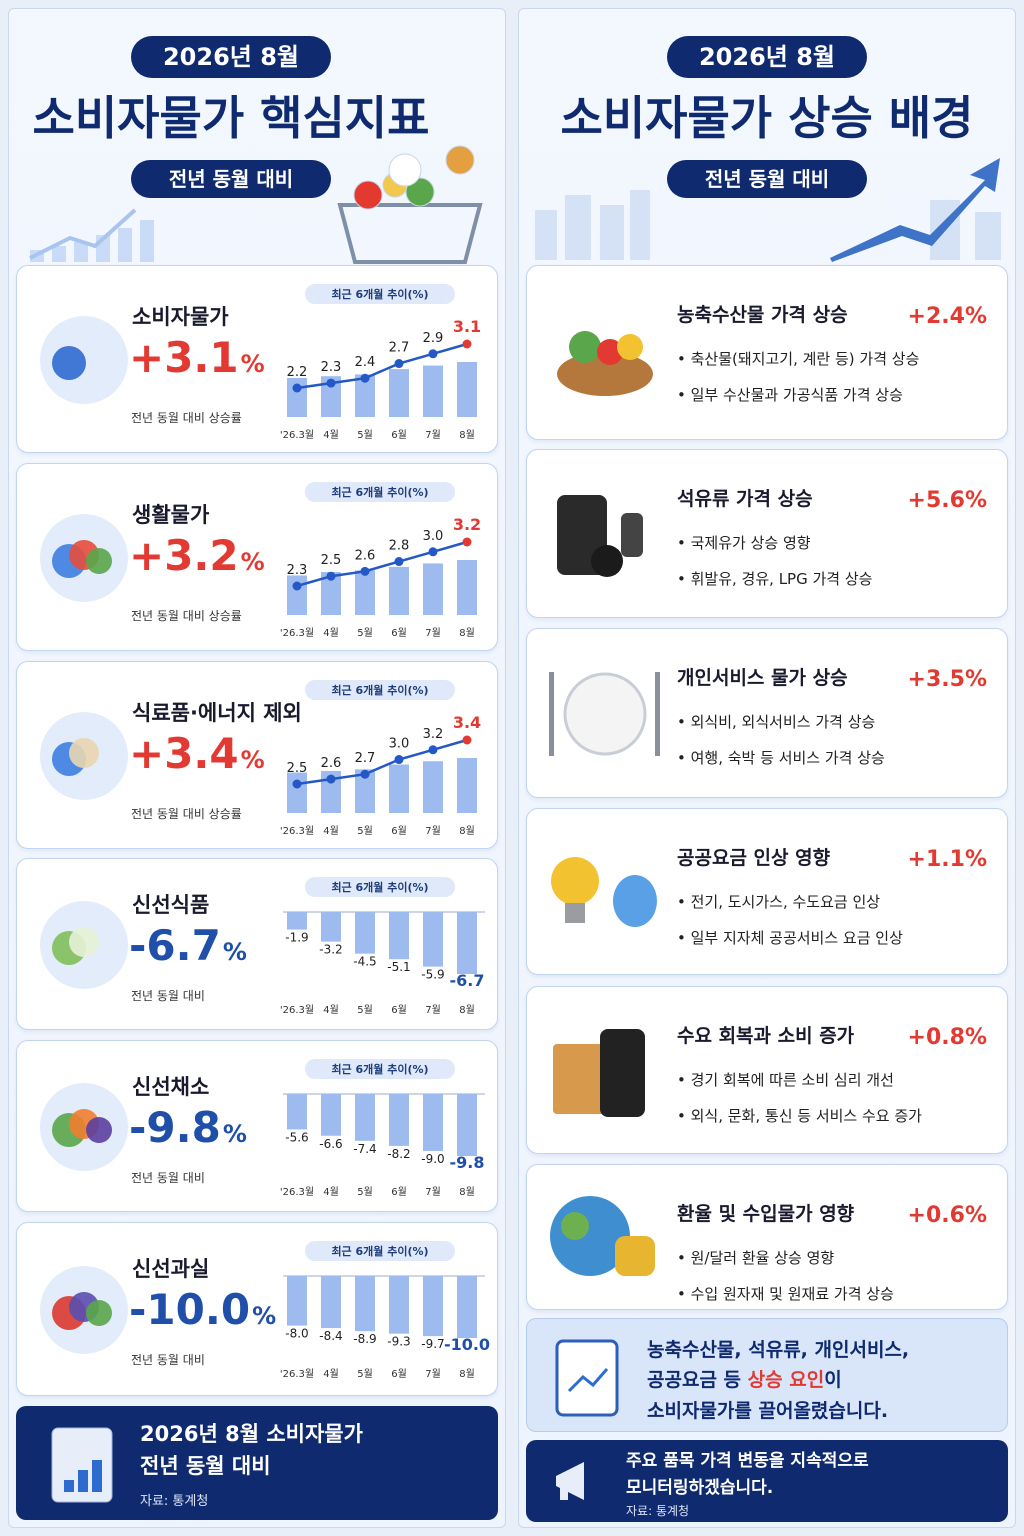  I want to click on clipboard-icon, so click(82, 1465).